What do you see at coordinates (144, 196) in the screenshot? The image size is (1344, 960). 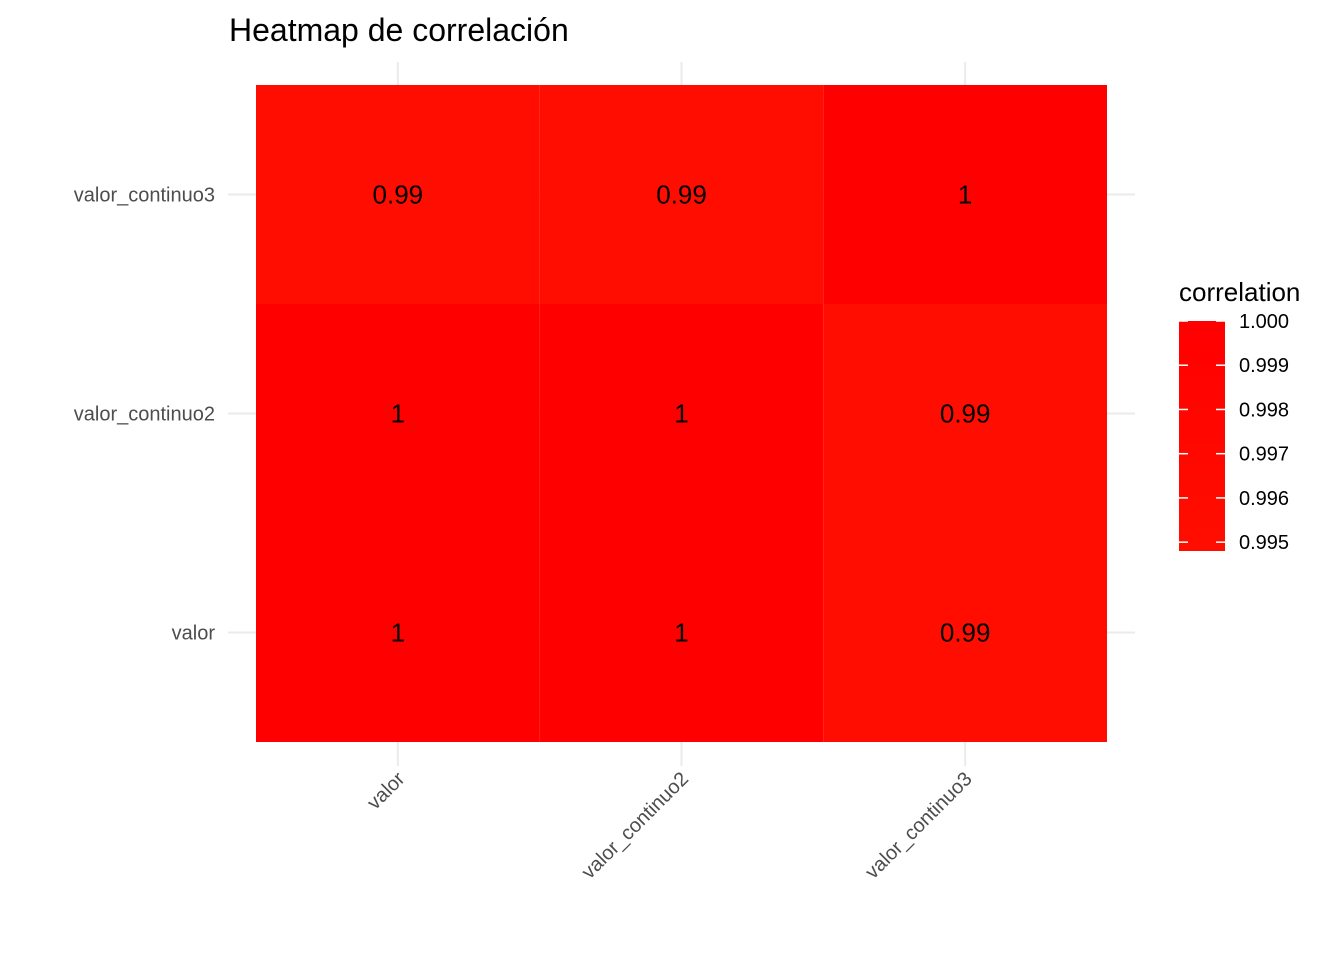 I see `y-tick-label: valor_continuo3` at bounding box center [144, 196].